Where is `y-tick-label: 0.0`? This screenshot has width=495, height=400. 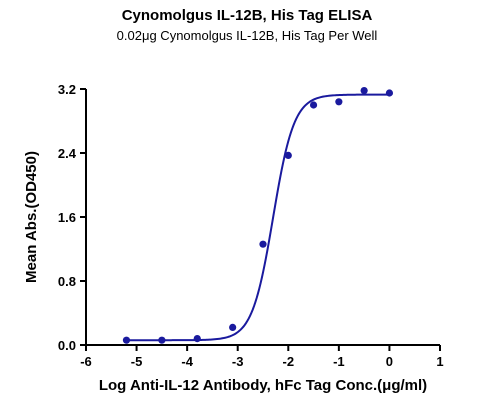
y-tick-label: 0.0 is located at coordinates (67, 345).